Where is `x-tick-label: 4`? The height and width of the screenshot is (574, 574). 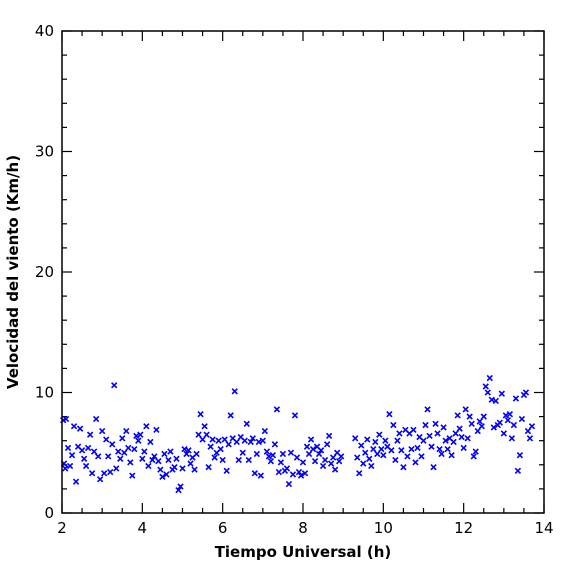
x-tick-label: 4 is located at coordinates (143, 528).